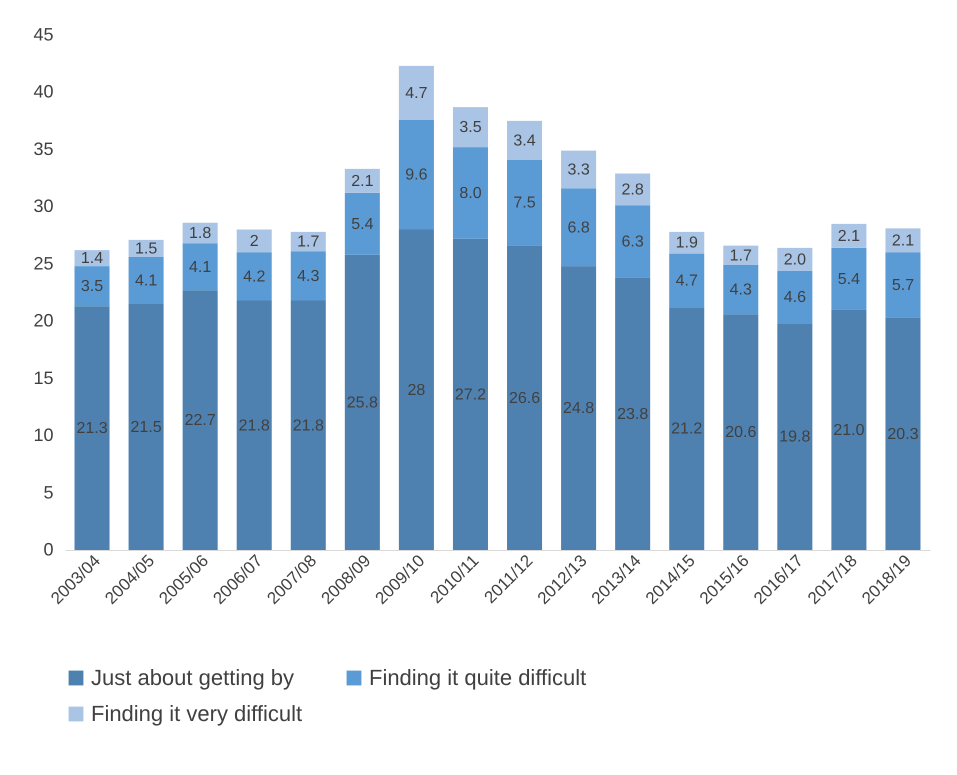  Describe the element at coordinates (795, 259) in the screenshot. I see `data-label: 2.0` at that location.